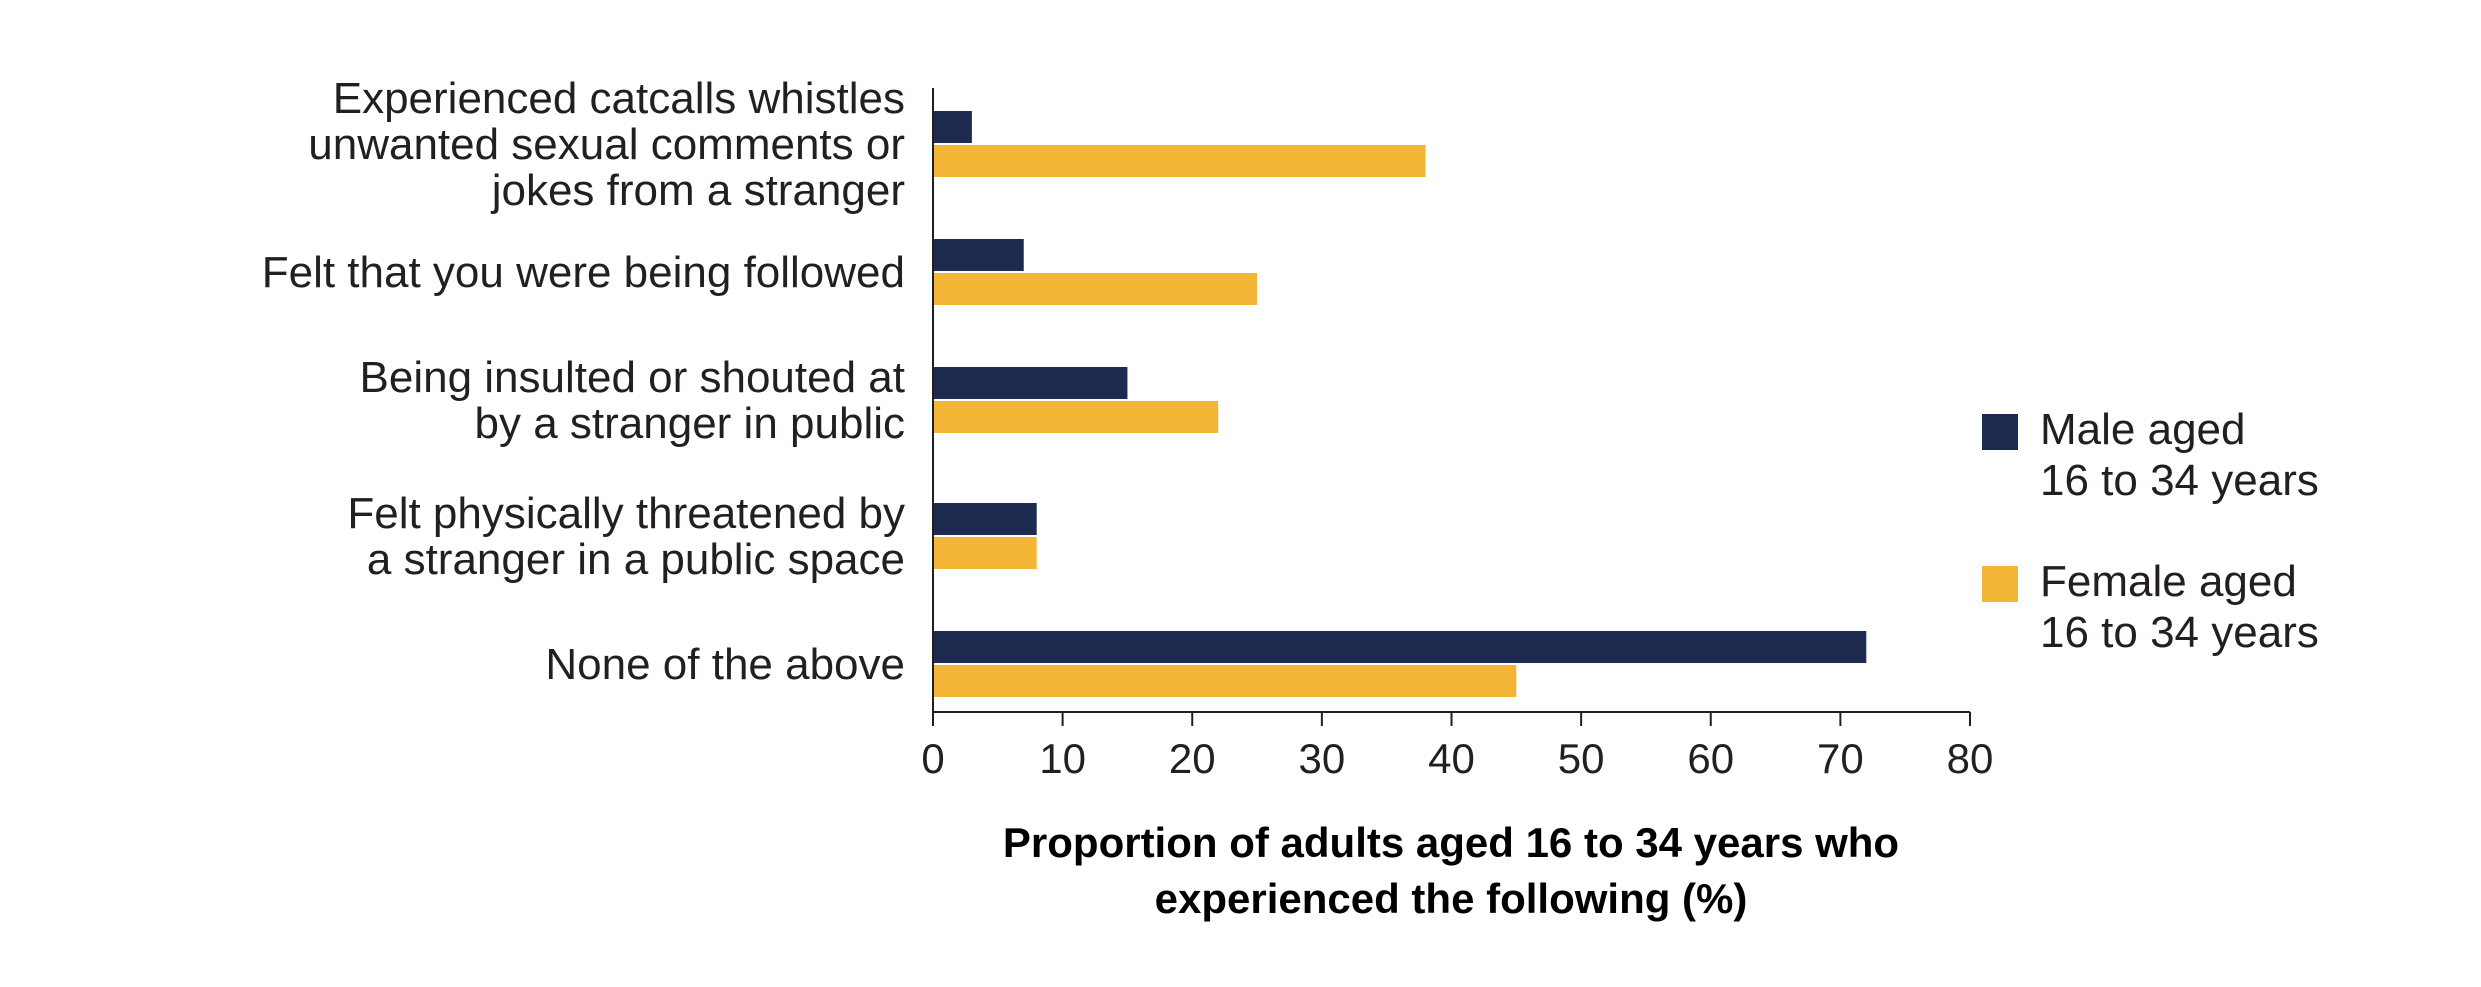 The height and width of the screenshot is (987, 2481). What do you see at coordinates (1840, 758) in the screenshot?
I see `x-tick-label: 70` at bounding box center [1840, 758].